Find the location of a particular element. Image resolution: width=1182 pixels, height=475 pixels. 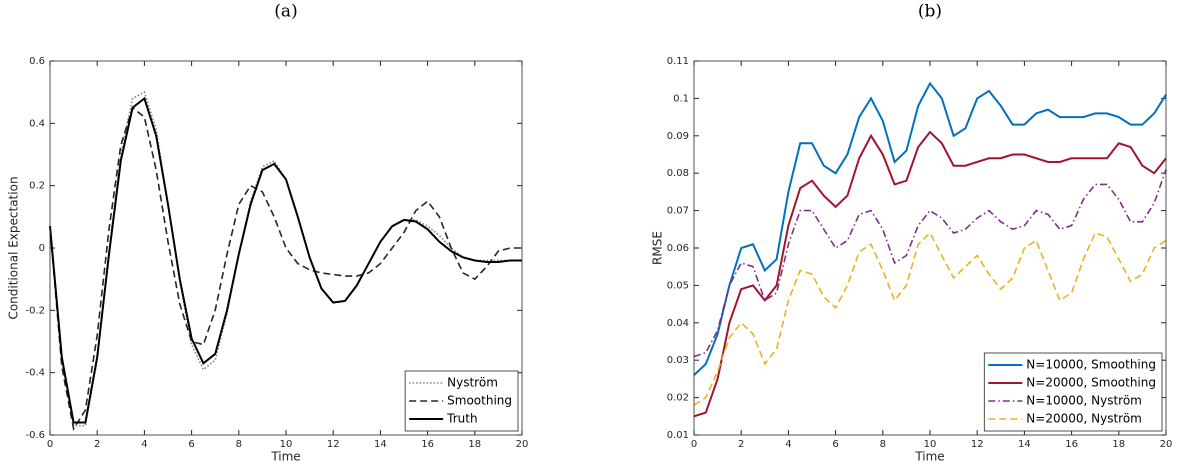

y-tick-label: 0.07 is located at coordinates (678, 211).